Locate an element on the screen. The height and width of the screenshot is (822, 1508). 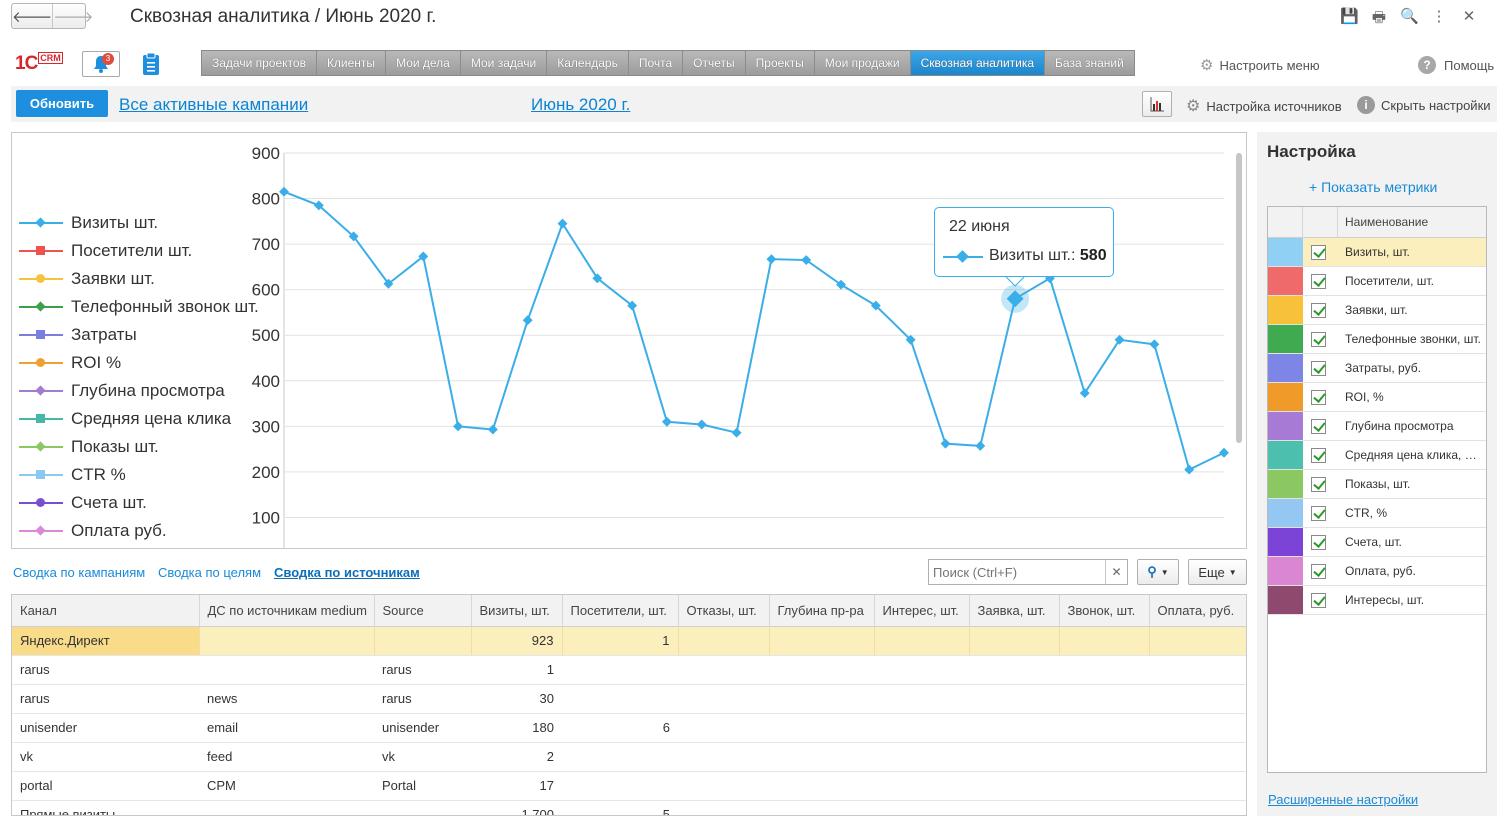
arrow-left-icon: 🡐 is located at coordinates (32, 17).